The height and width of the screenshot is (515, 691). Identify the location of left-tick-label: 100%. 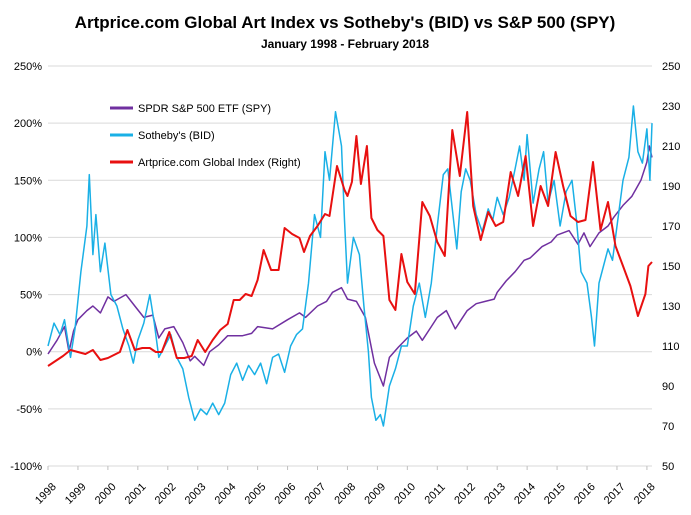
(28, 238).